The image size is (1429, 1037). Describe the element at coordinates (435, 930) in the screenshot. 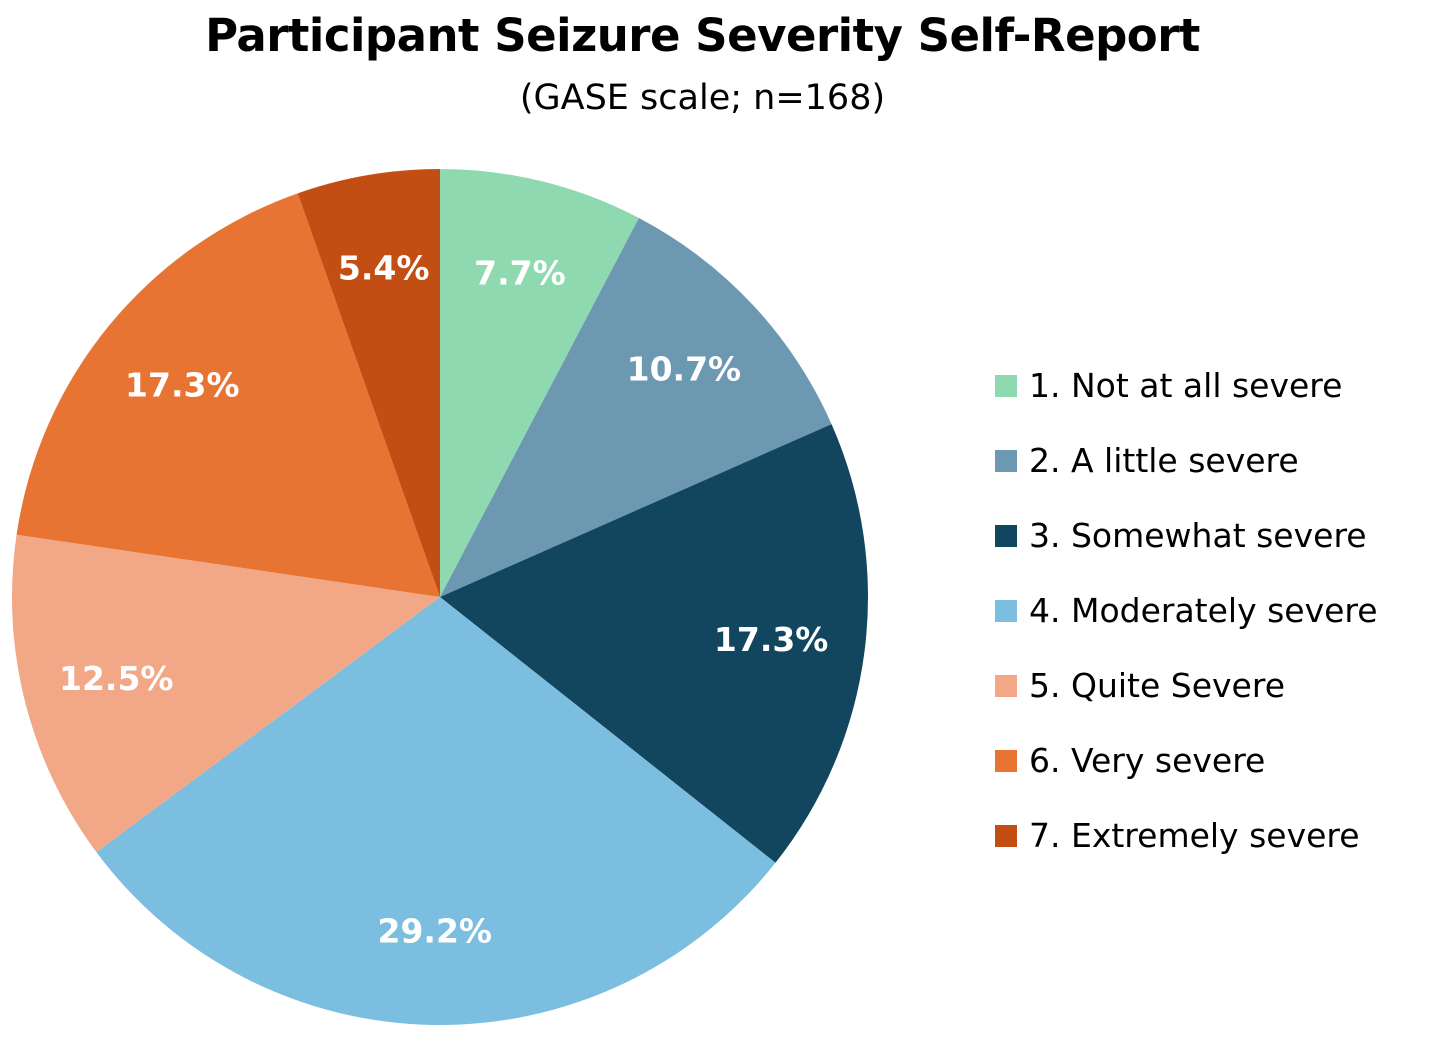

I see `slice-label-4: 29.2%` at that location.